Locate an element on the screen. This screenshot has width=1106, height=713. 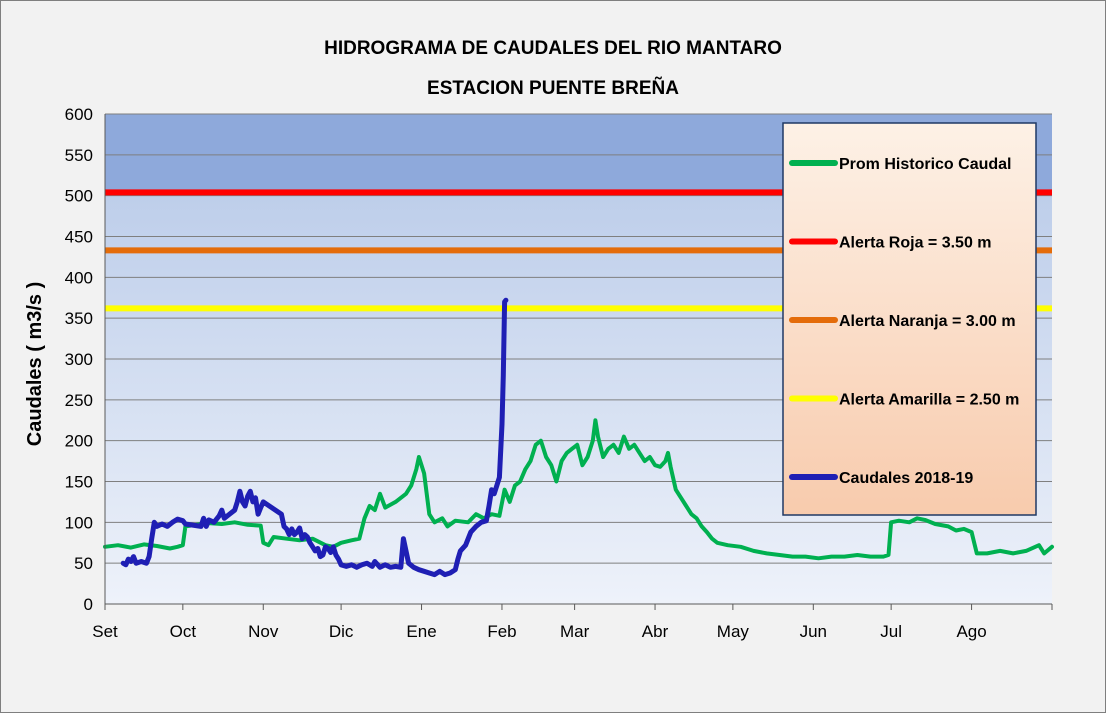
x-tick-label: Ago is located at coordinates (971, 631).